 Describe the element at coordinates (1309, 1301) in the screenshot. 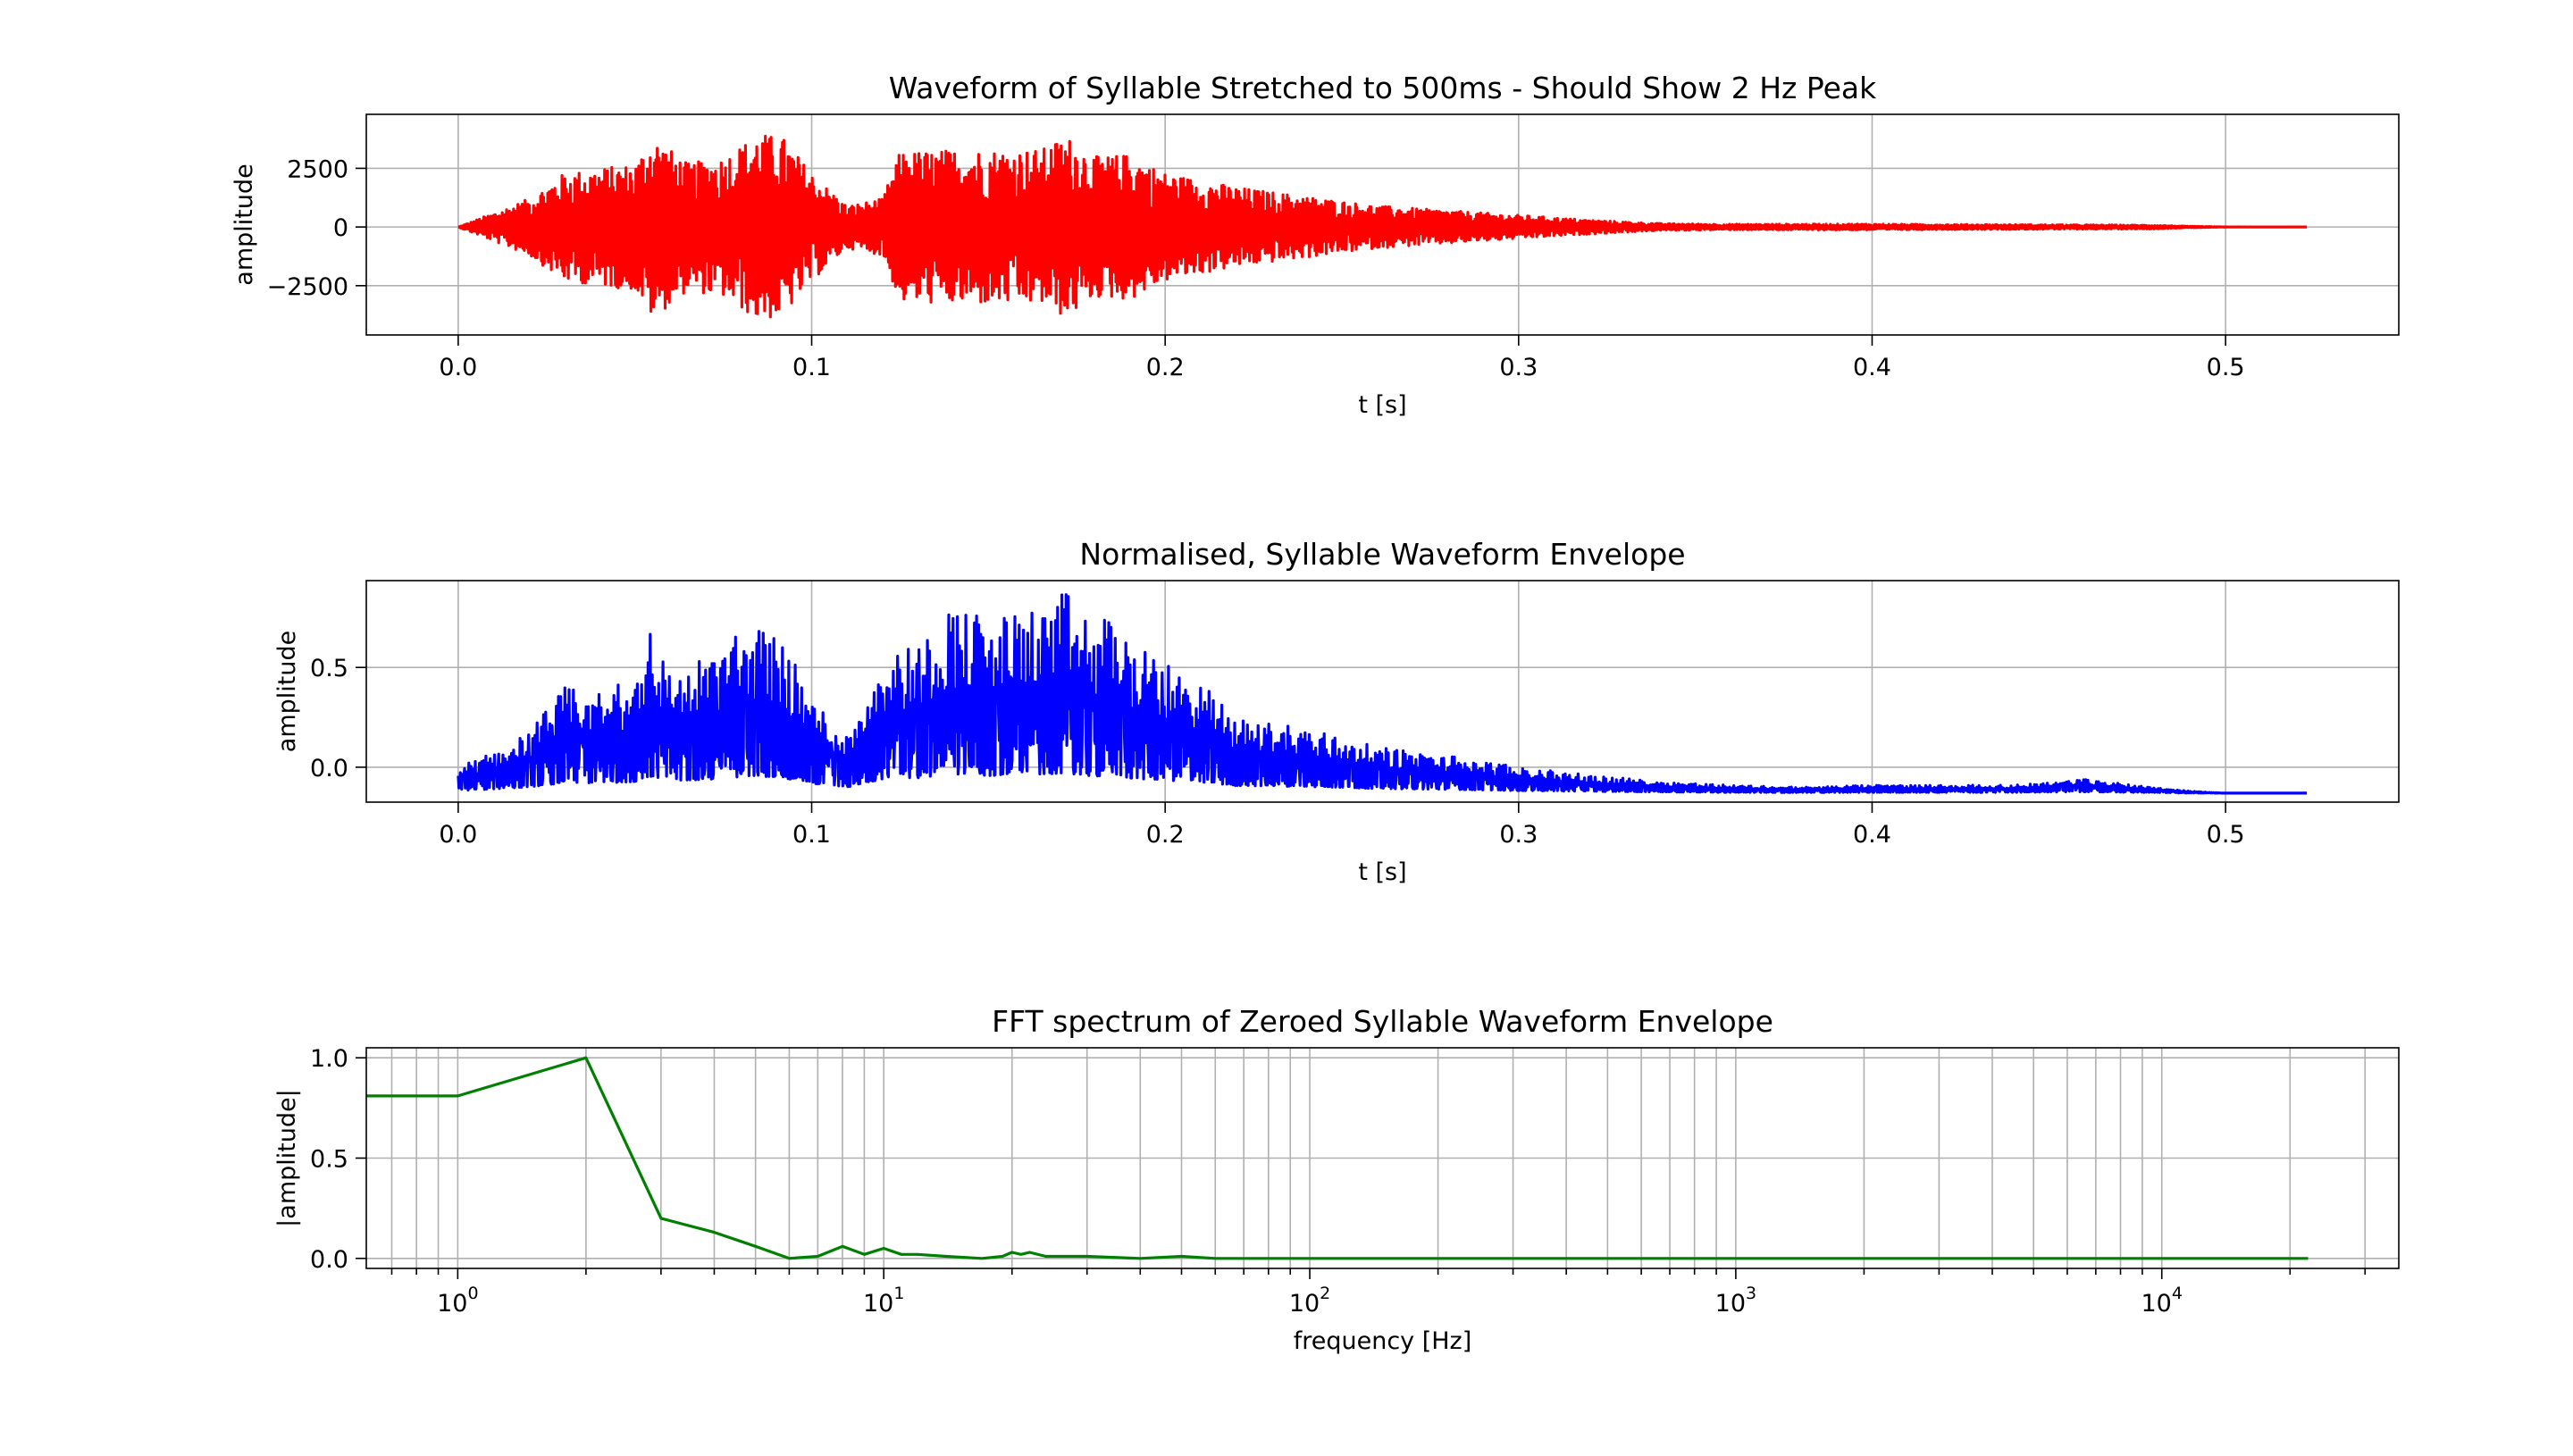

I see `x-tick-label: 10²` at that location.